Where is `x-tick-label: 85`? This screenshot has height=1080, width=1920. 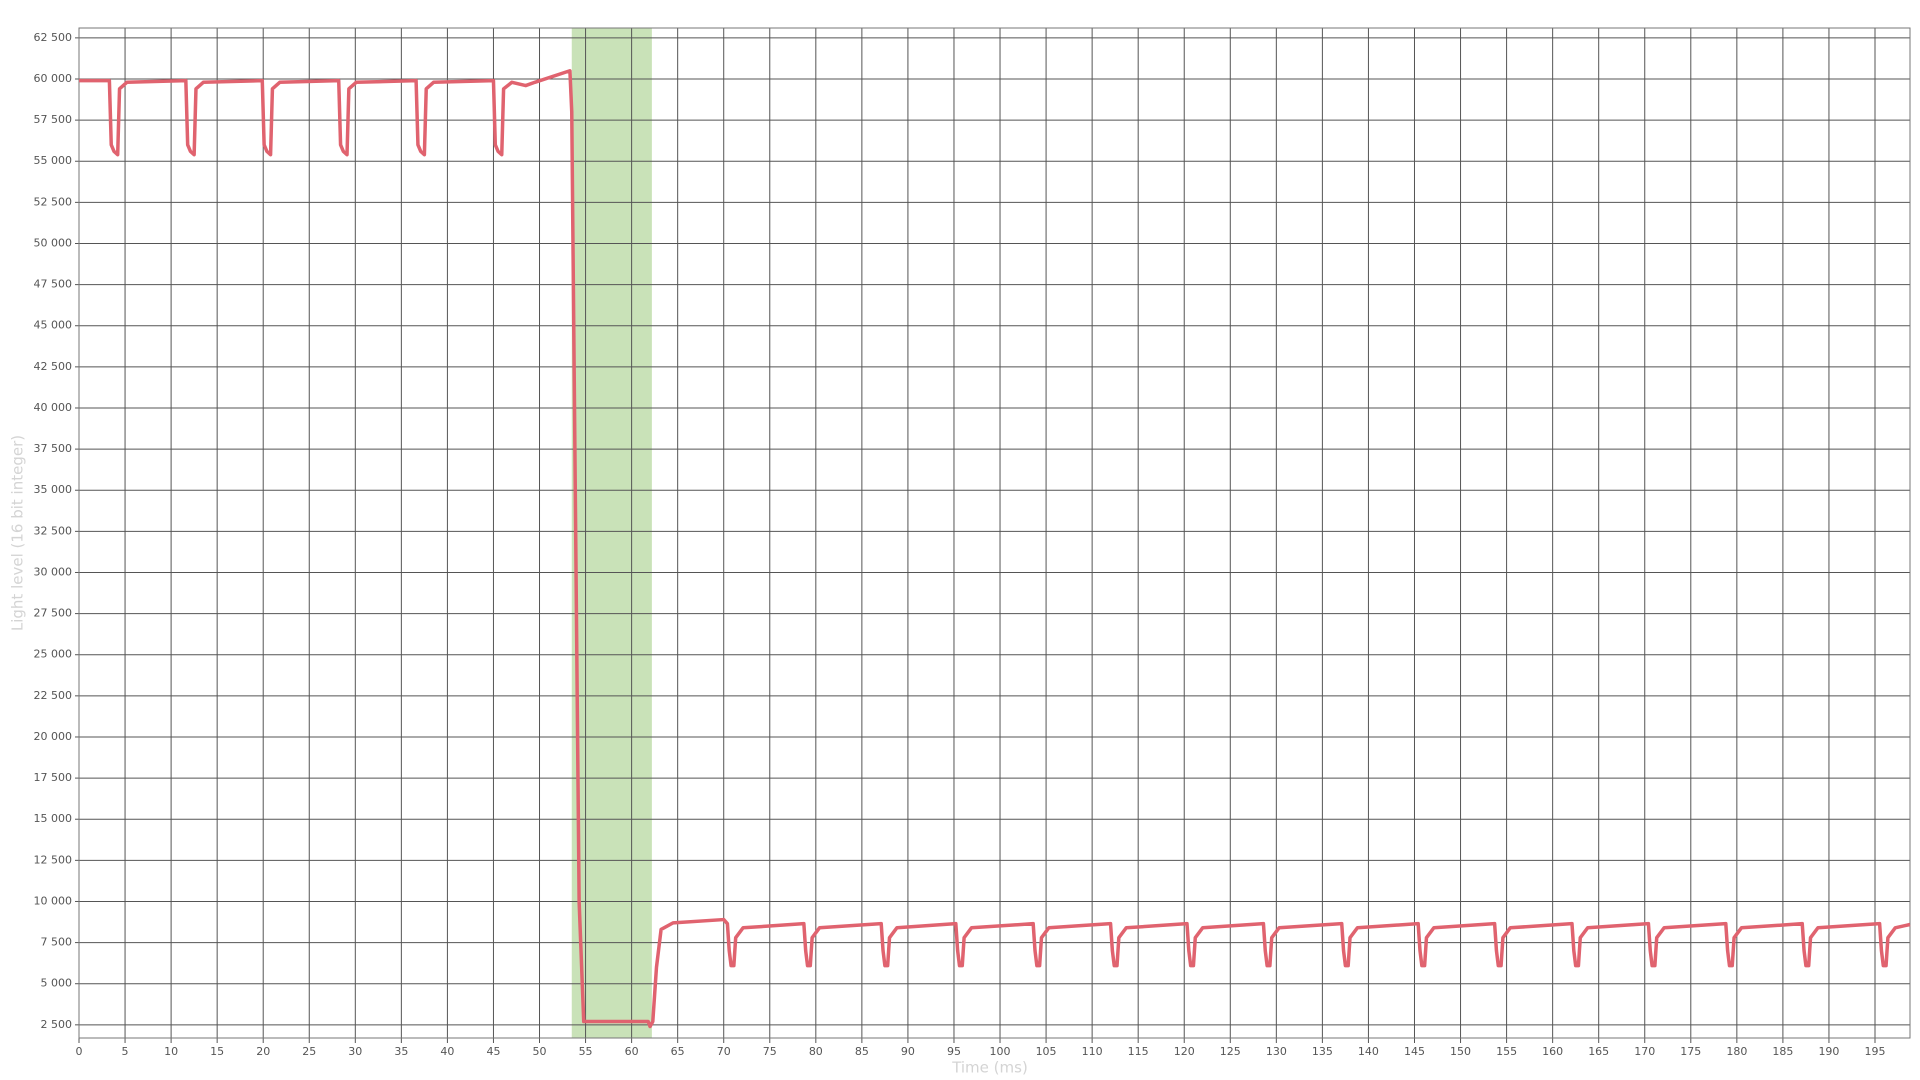 x-tick-label: 85 is located at coordinates (862, 1051).